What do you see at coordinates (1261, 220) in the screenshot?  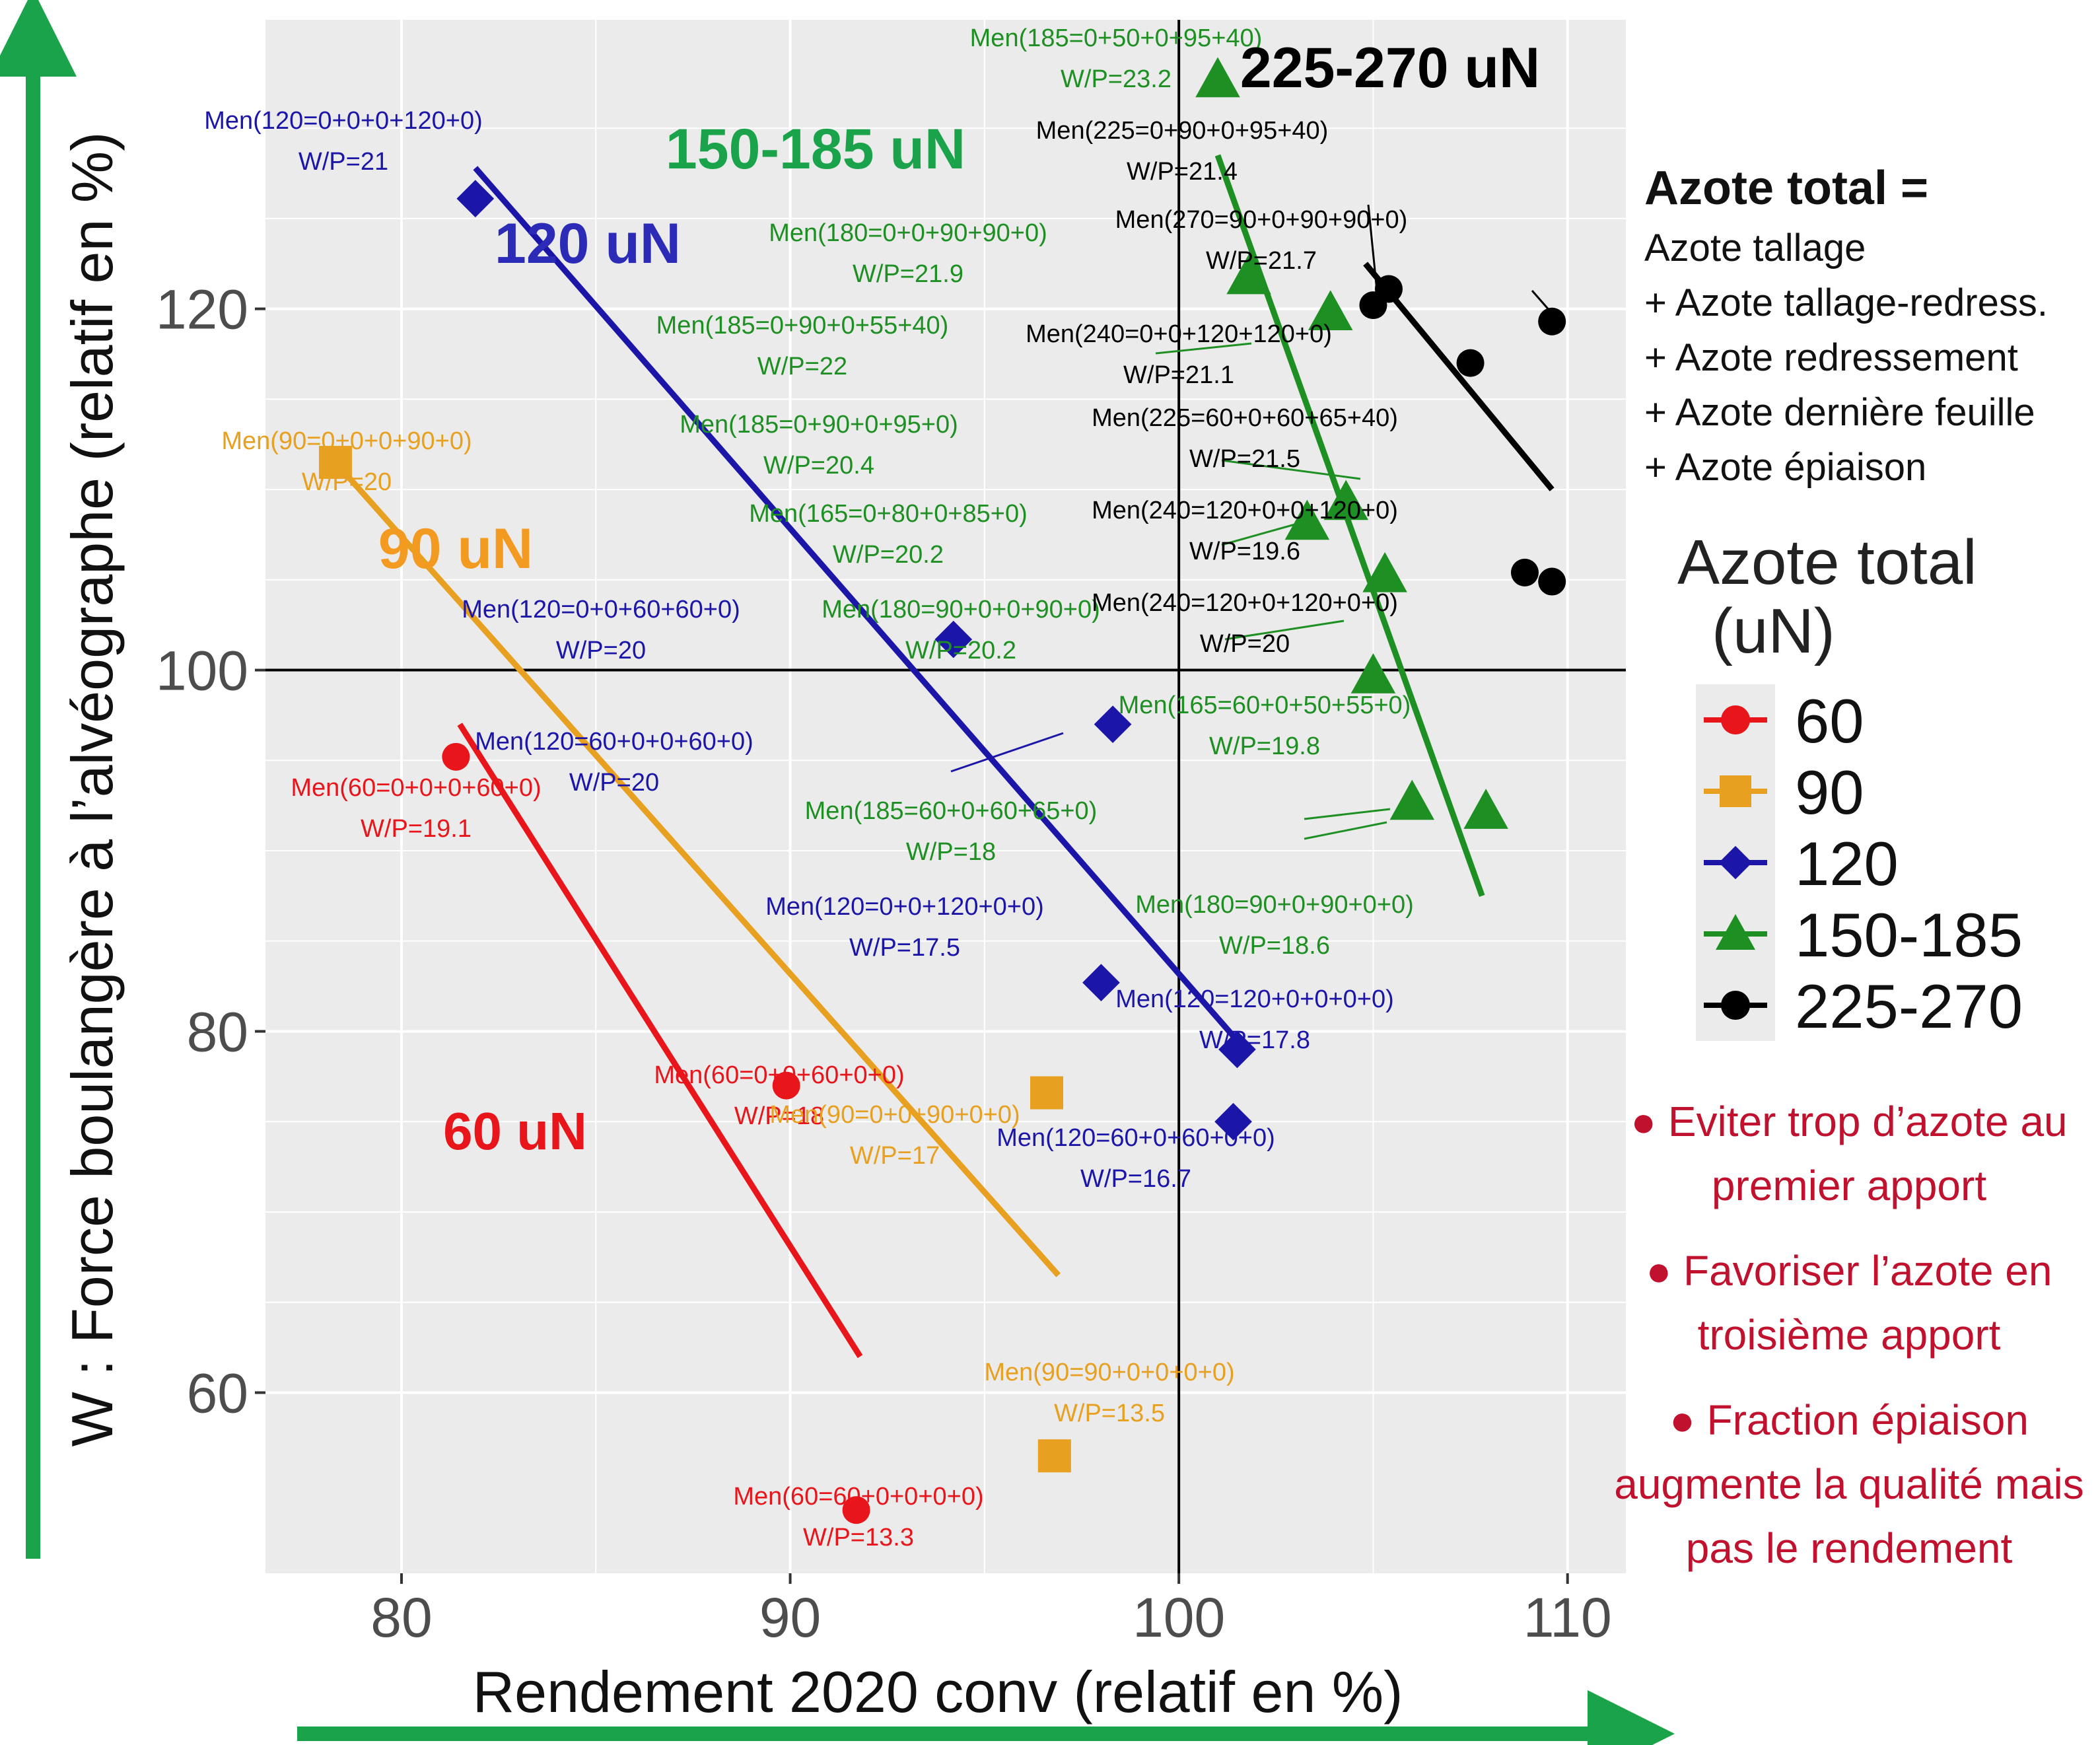 I see `point-label: Men(270=90+0+90+90+0)` at bounding box center [1261, 220].